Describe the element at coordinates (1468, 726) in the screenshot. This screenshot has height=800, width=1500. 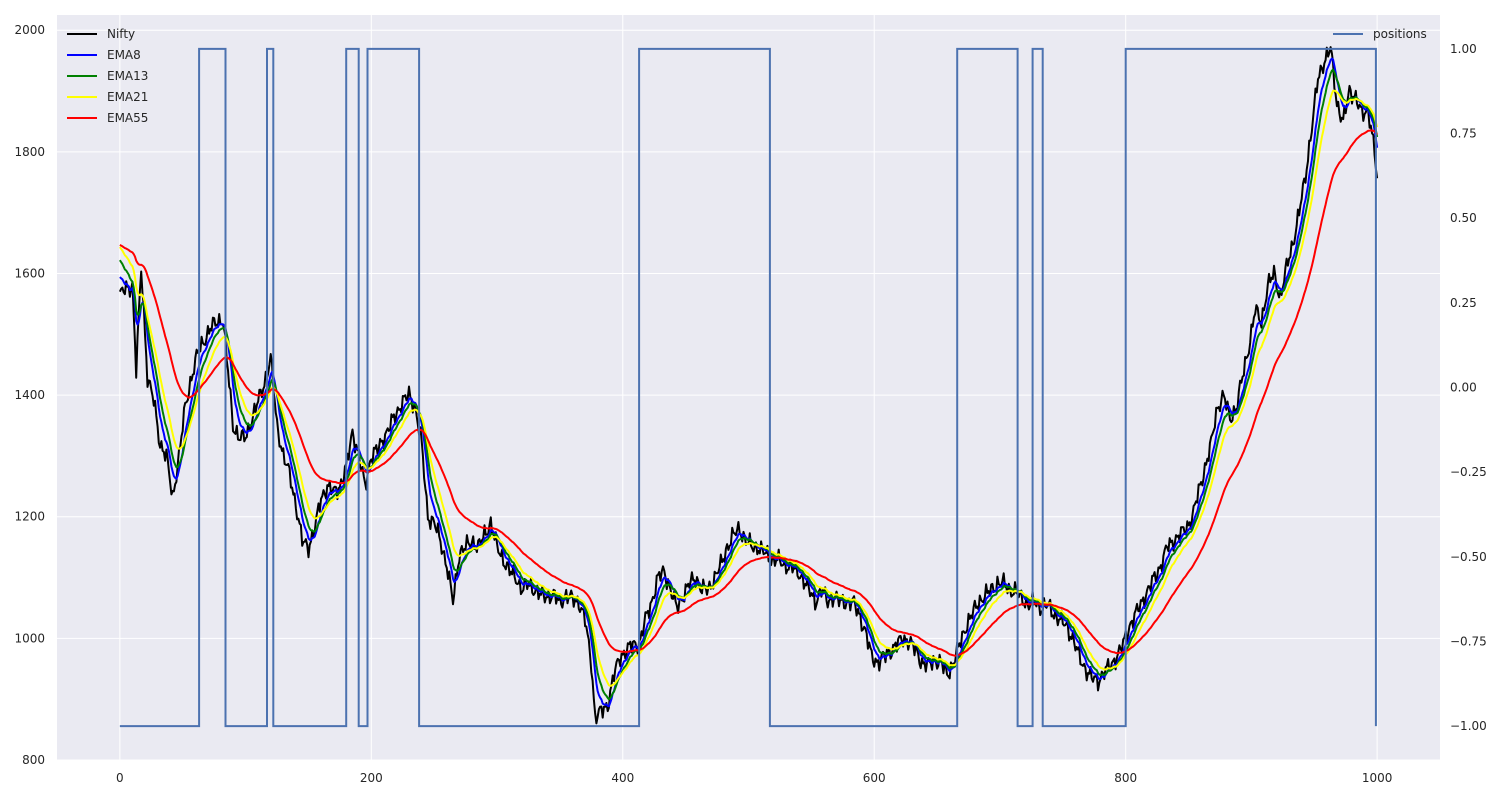
I see `y2-tick-label: −1.00` at that location.